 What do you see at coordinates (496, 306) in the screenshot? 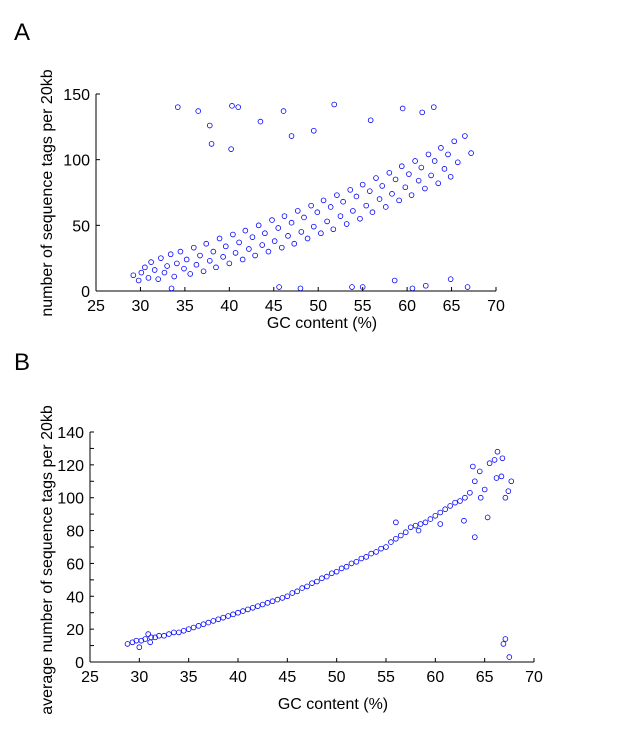
I see `x-tick-label-a: 70` at bounding box center [496, 306].